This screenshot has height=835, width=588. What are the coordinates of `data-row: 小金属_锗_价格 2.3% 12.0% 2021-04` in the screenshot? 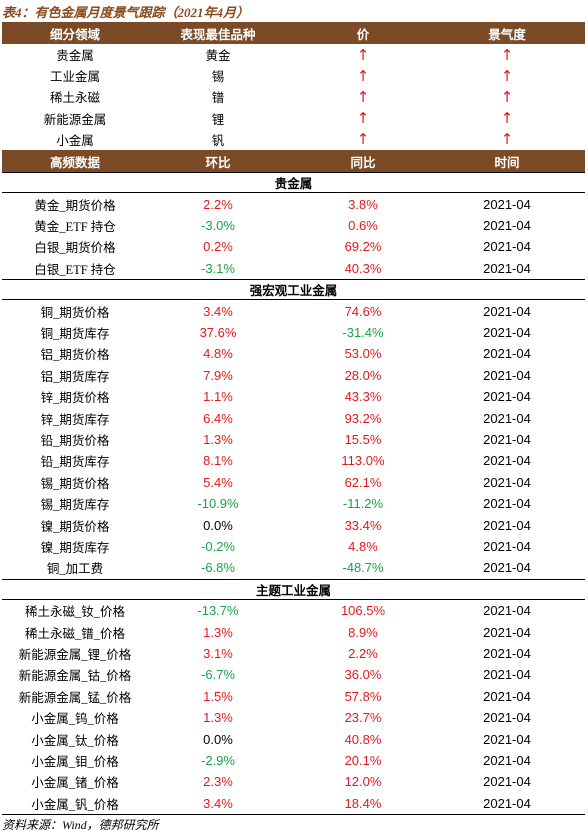 It's located at (293, 781).